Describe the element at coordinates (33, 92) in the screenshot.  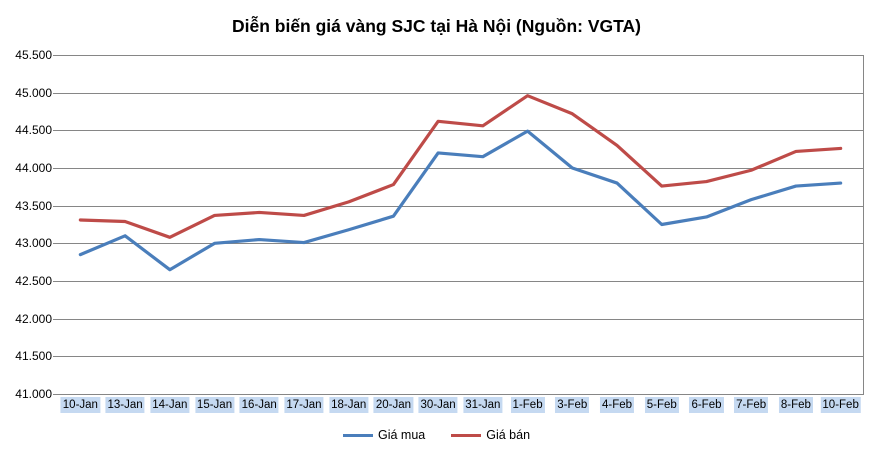
I see `y-axis-tick-label: 45.000` at that location.